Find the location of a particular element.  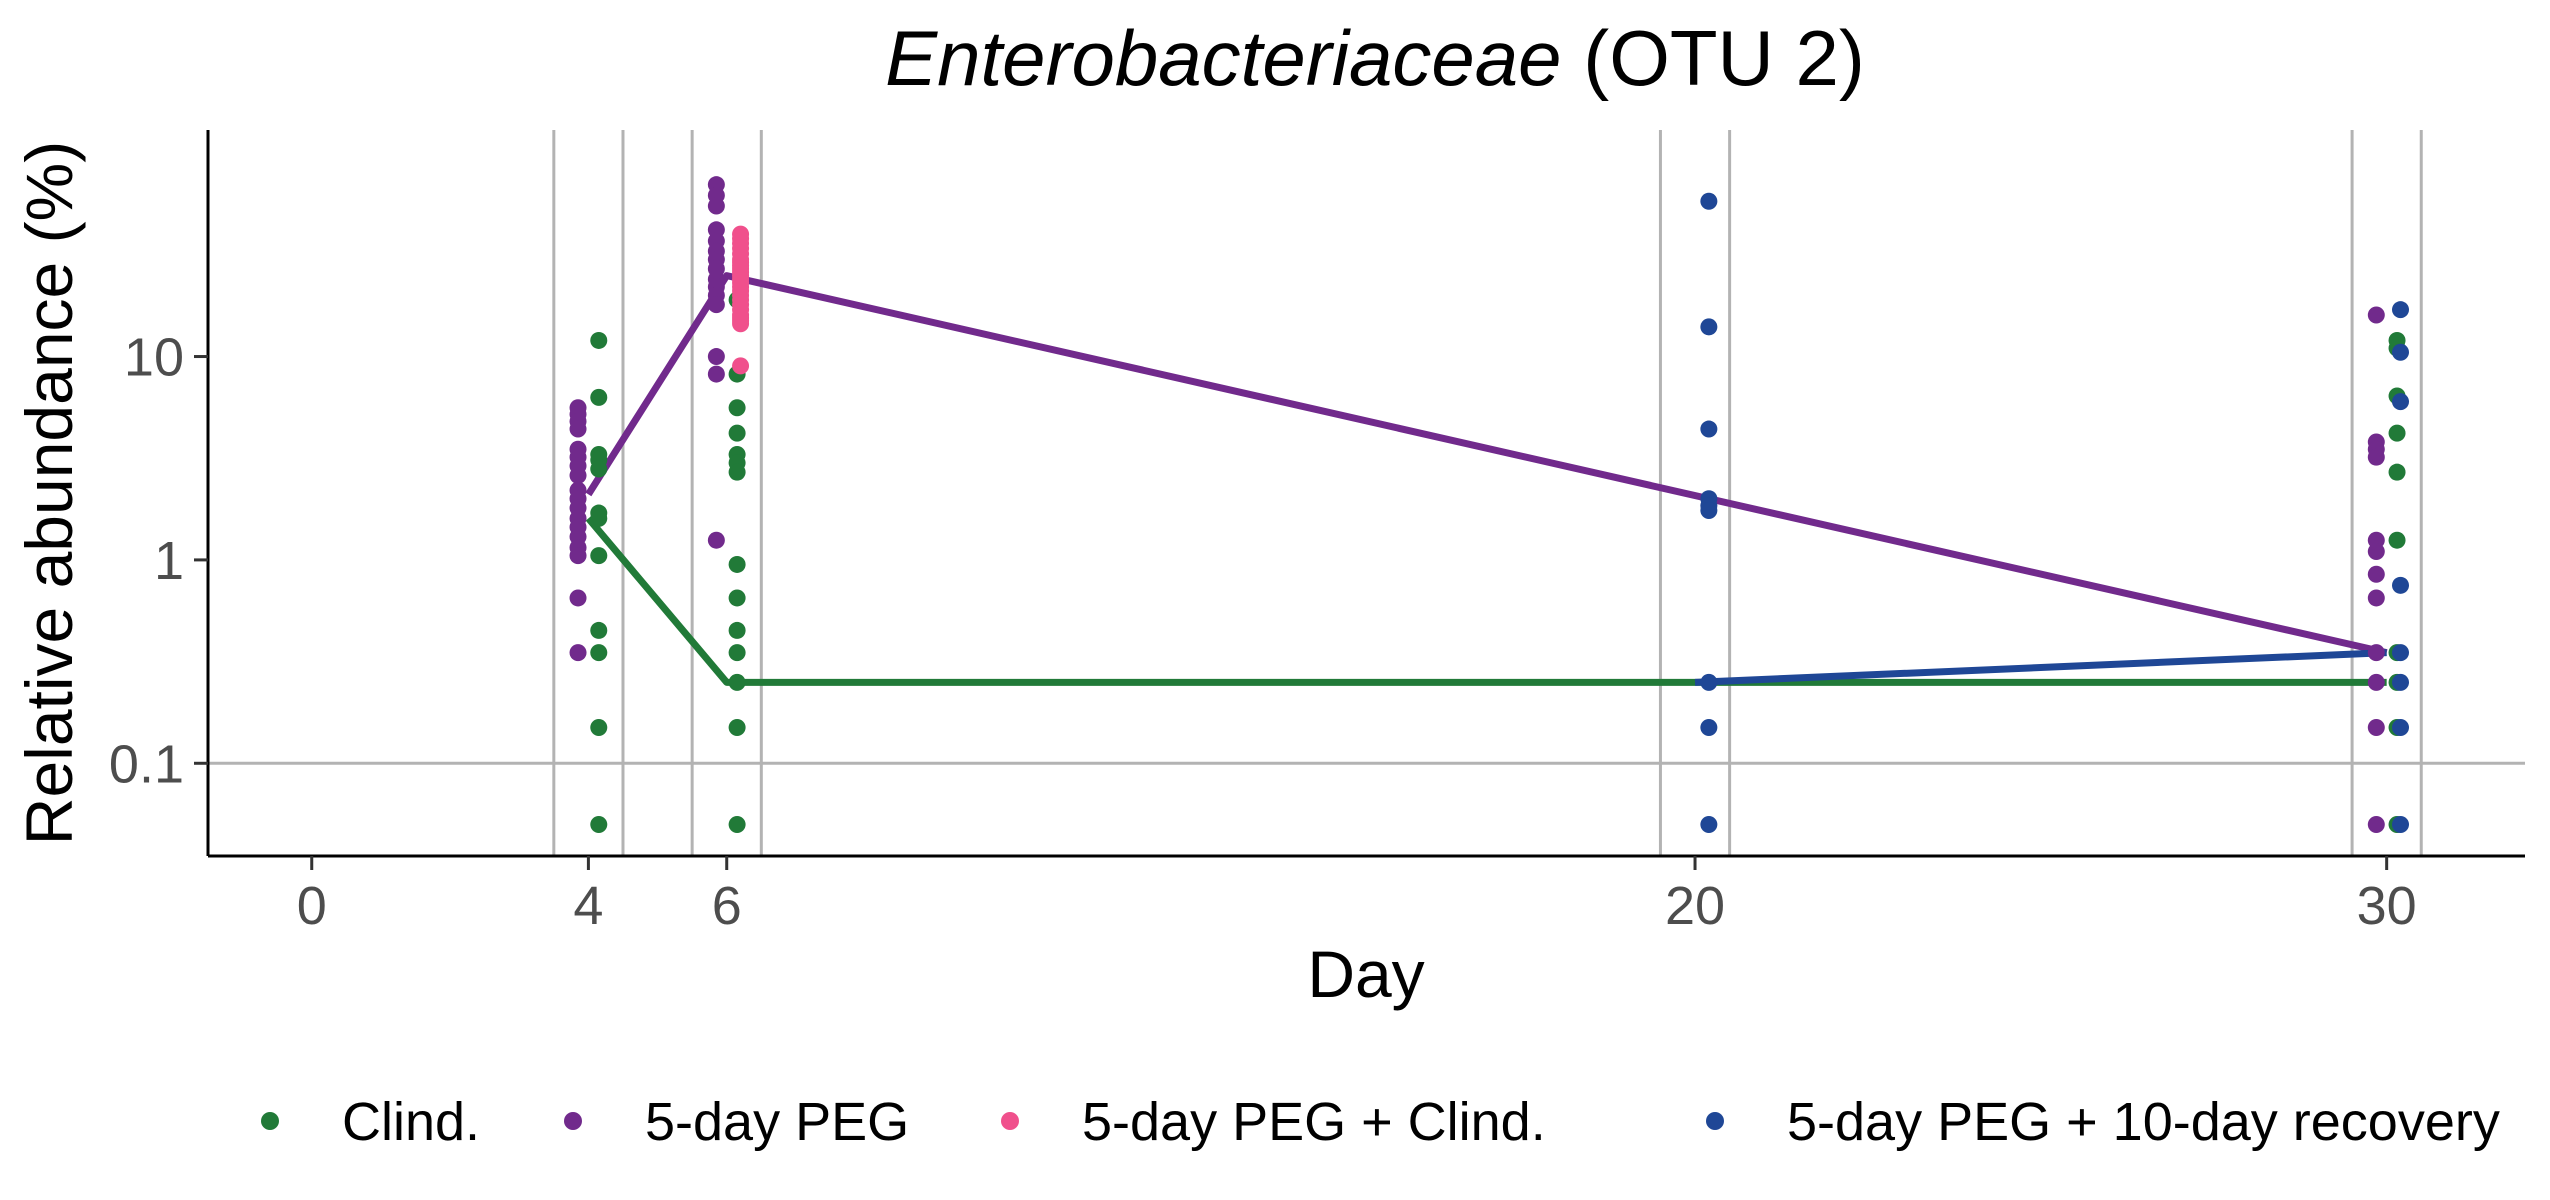

y-tick-label: 0.1 is located at coordinates (146, 764).